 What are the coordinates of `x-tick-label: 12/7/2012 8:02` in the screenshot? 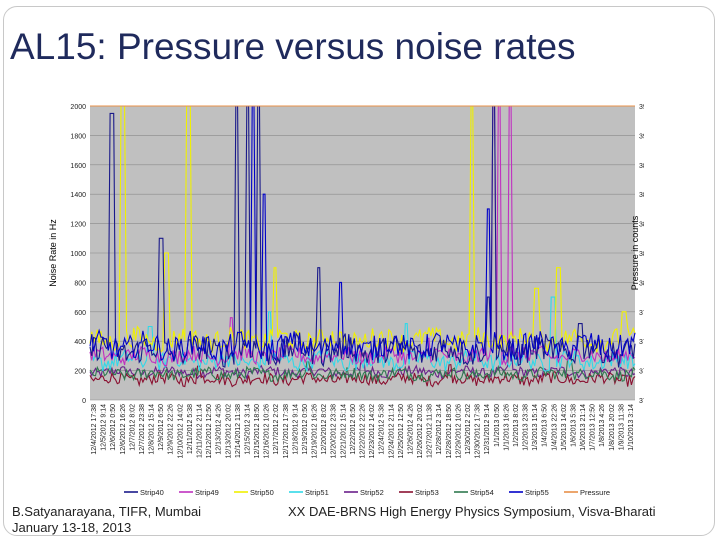 It's located at (132, 427).